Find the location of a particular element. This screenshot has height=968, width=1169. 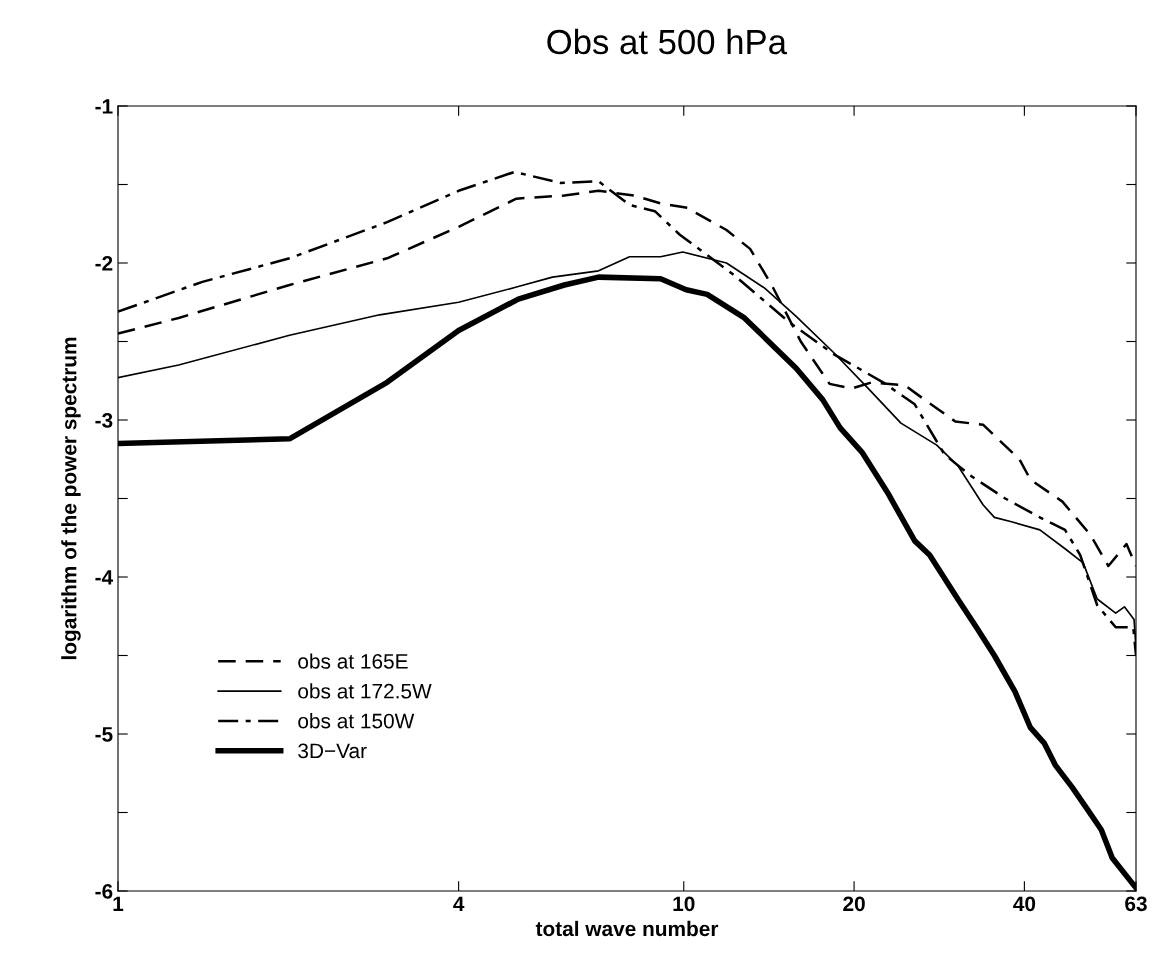

y-tick-label: -1 is located at coordinates (104, 106).